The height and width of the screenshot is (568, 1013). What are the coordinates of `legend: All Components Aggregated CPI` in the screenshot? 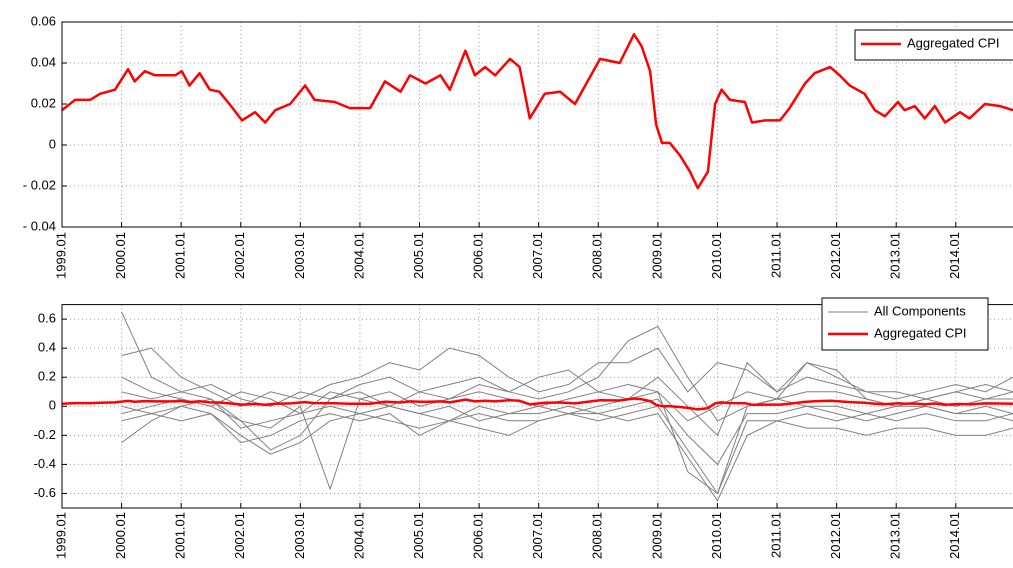 It's located at (905, 324).